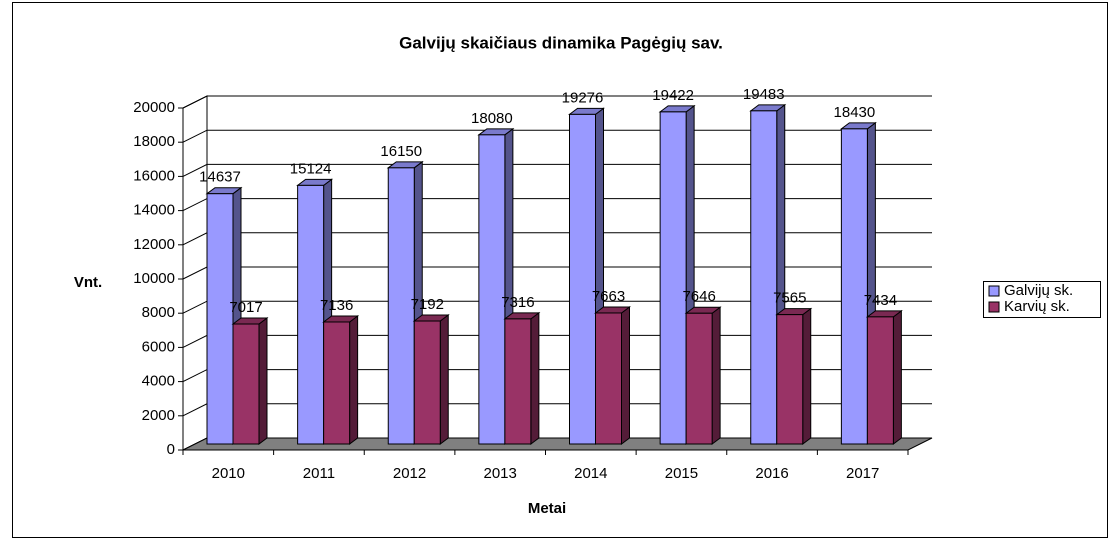 The height and width of the screenshot is (549, 1118). Describe the element at coordinates (220, 177) in the screenshot. I see `value-label: 14637` at that location.